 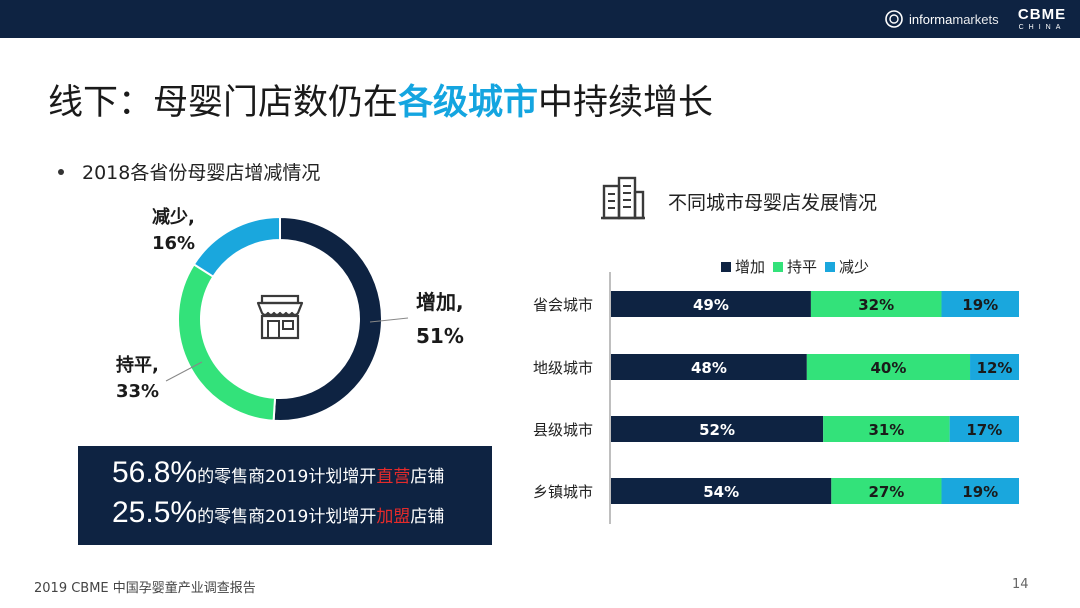 I want to click on donut-subtitle: 2018各省份母婴店增减情况, so click(x=189, y=171).